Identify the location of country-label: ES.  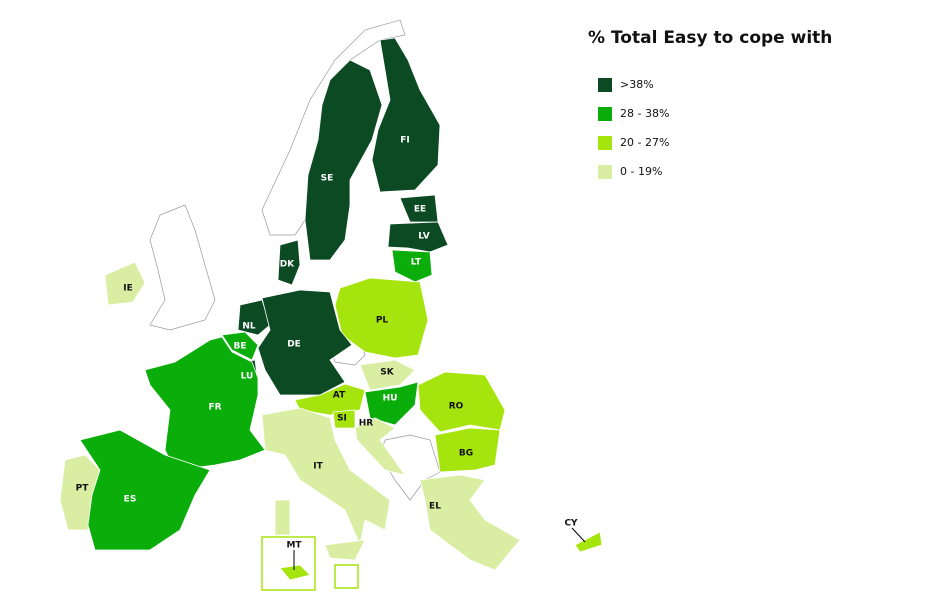
(130, 500).